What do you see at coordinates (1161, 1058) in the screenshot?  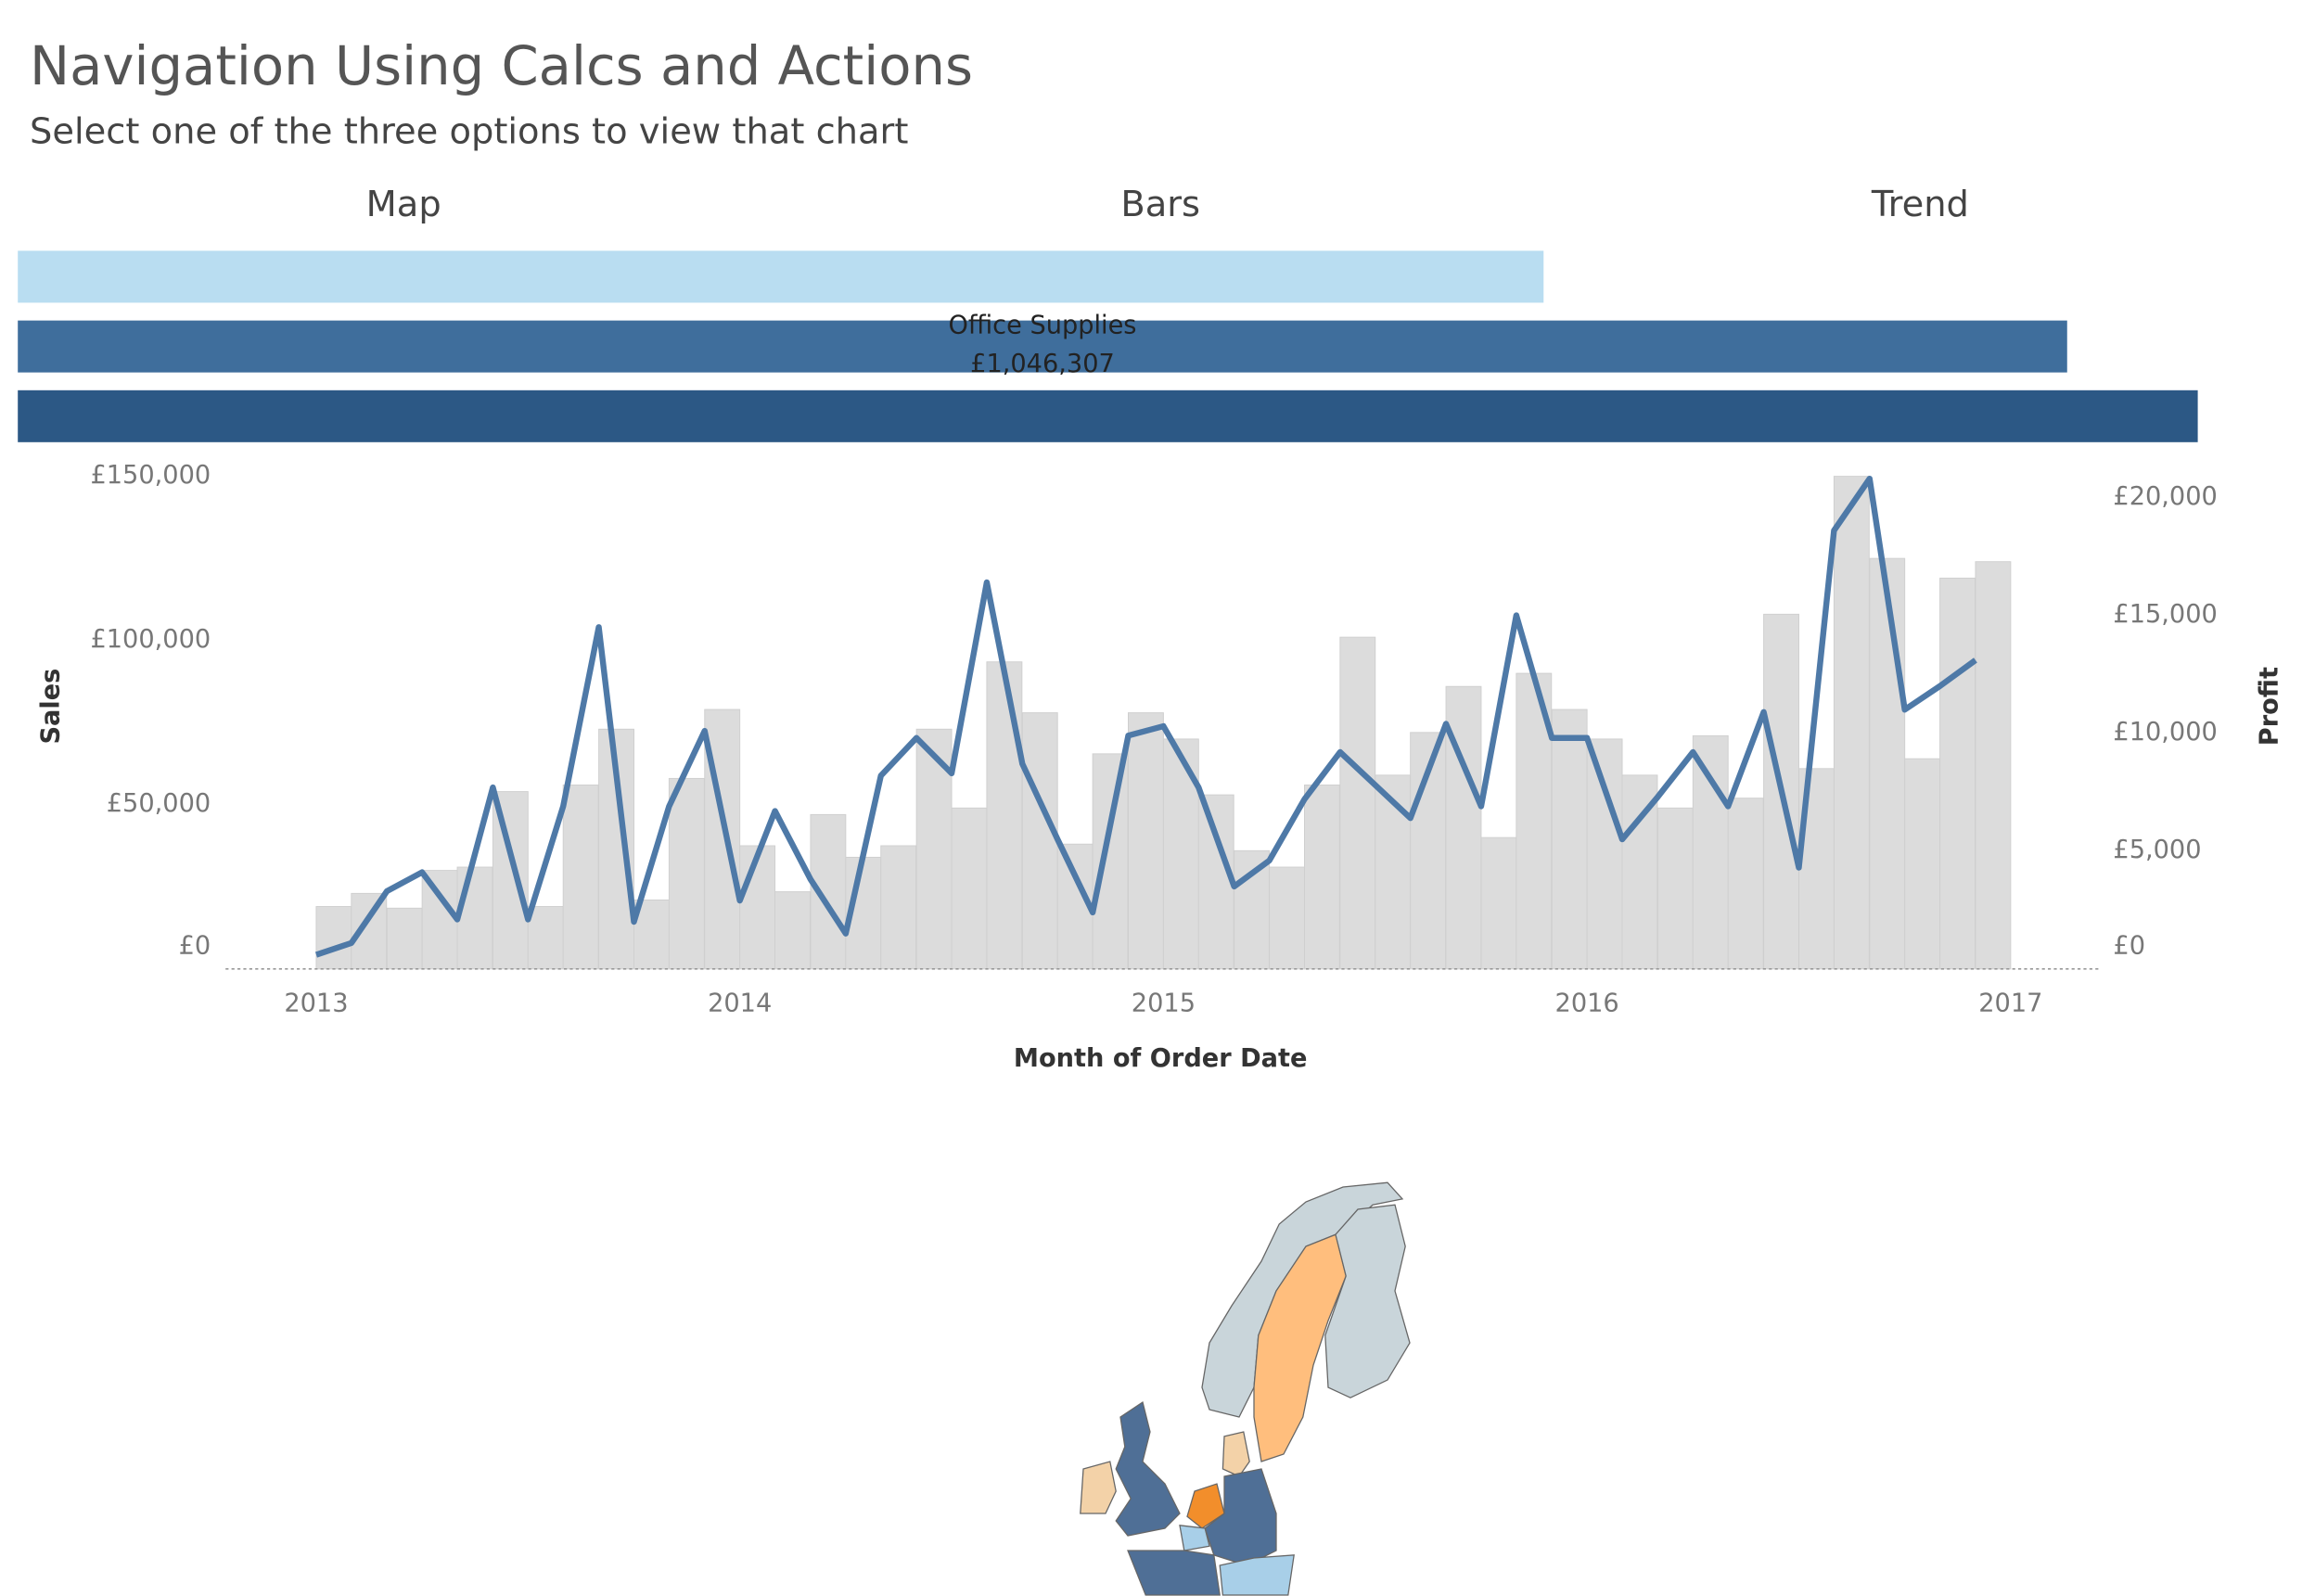 I see `x-axis-title: Month of Order Date` at bounding box center [1161, 1058].